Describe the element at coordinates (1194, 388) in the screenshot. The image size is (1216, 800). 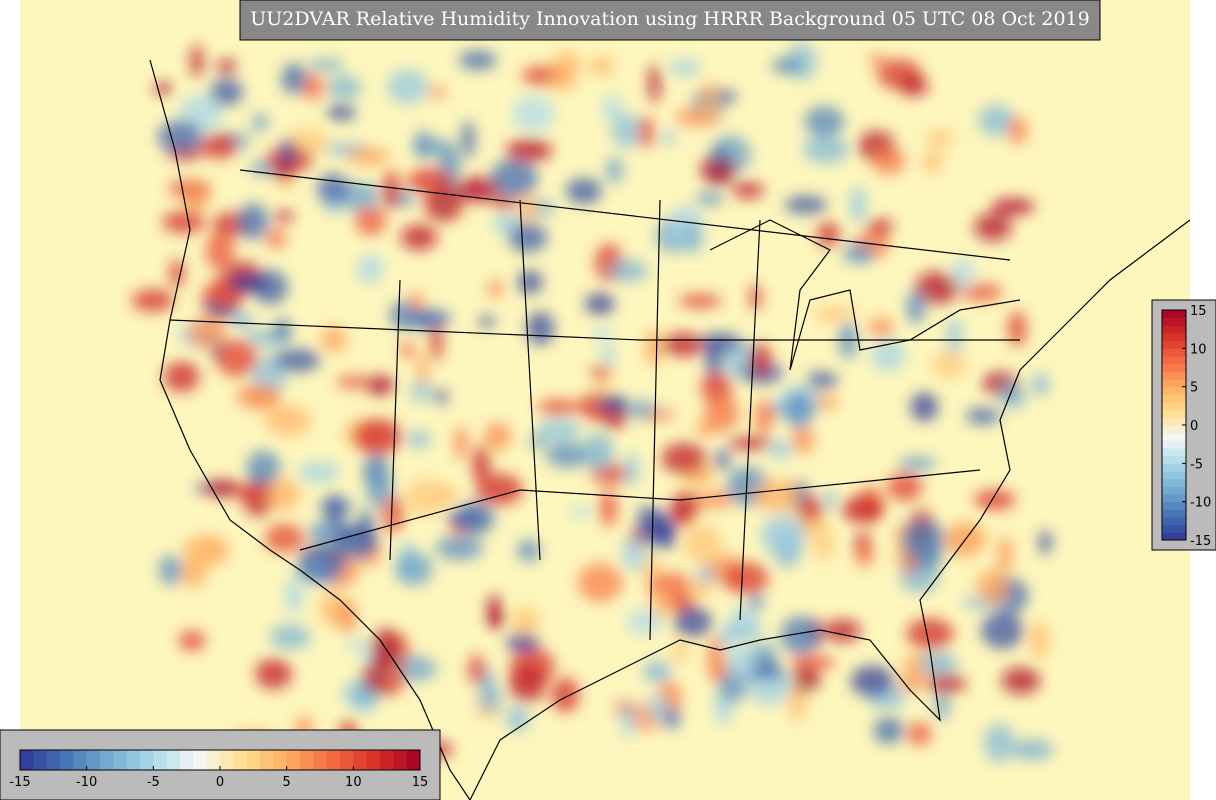
I see `colorbar-tick-label: 5` at that location.